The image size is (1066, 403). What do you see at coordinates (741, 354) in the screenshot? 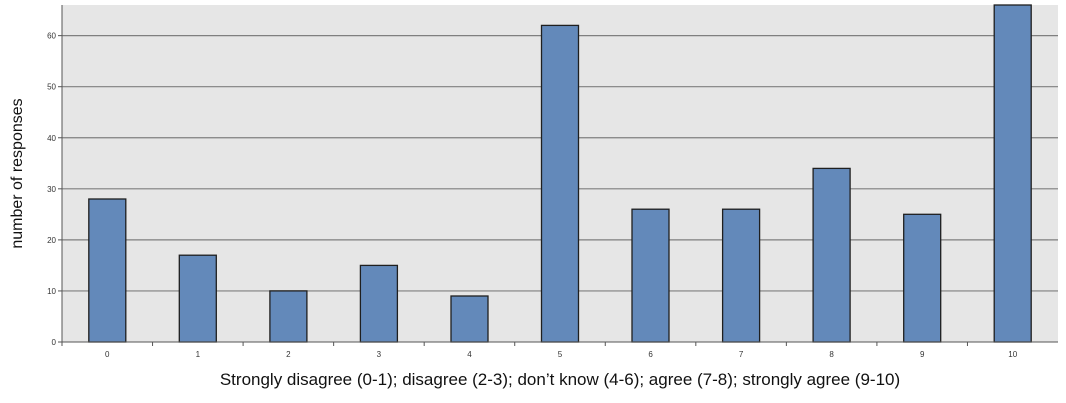
I see `x-tick-label: 7` at bounding box center [741, 354].